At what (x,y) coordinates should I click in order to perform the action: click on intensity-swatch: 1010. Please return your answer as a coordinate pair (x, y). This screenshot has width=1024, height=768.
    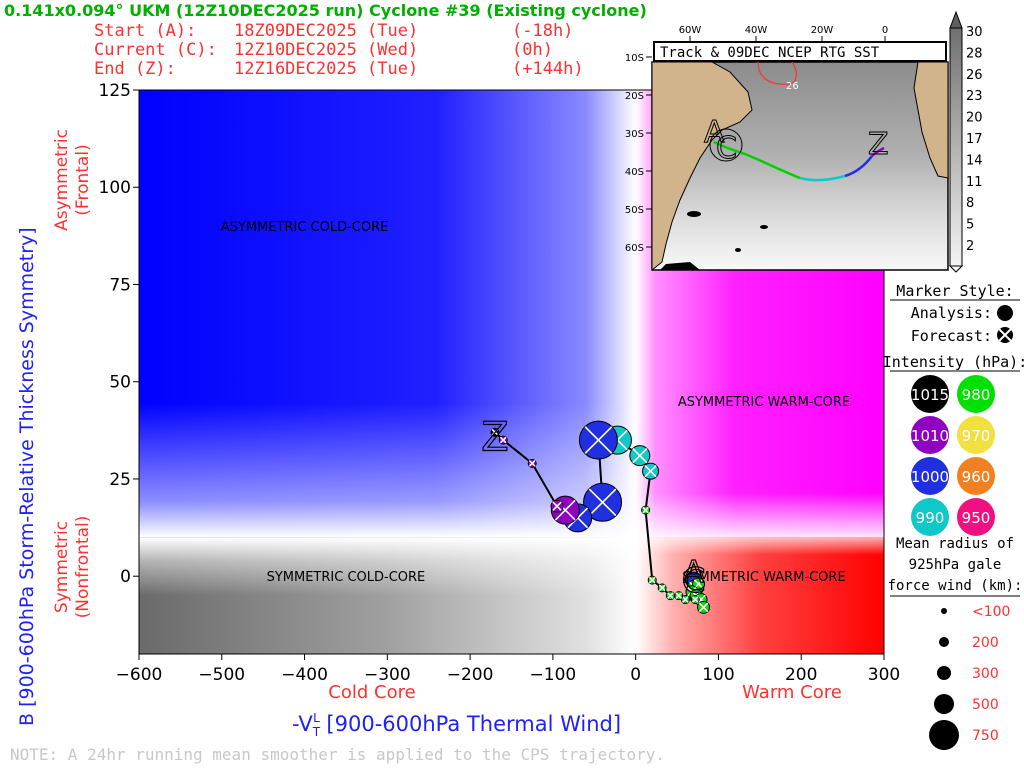
    Looking at the image, I should click on (930, 435).